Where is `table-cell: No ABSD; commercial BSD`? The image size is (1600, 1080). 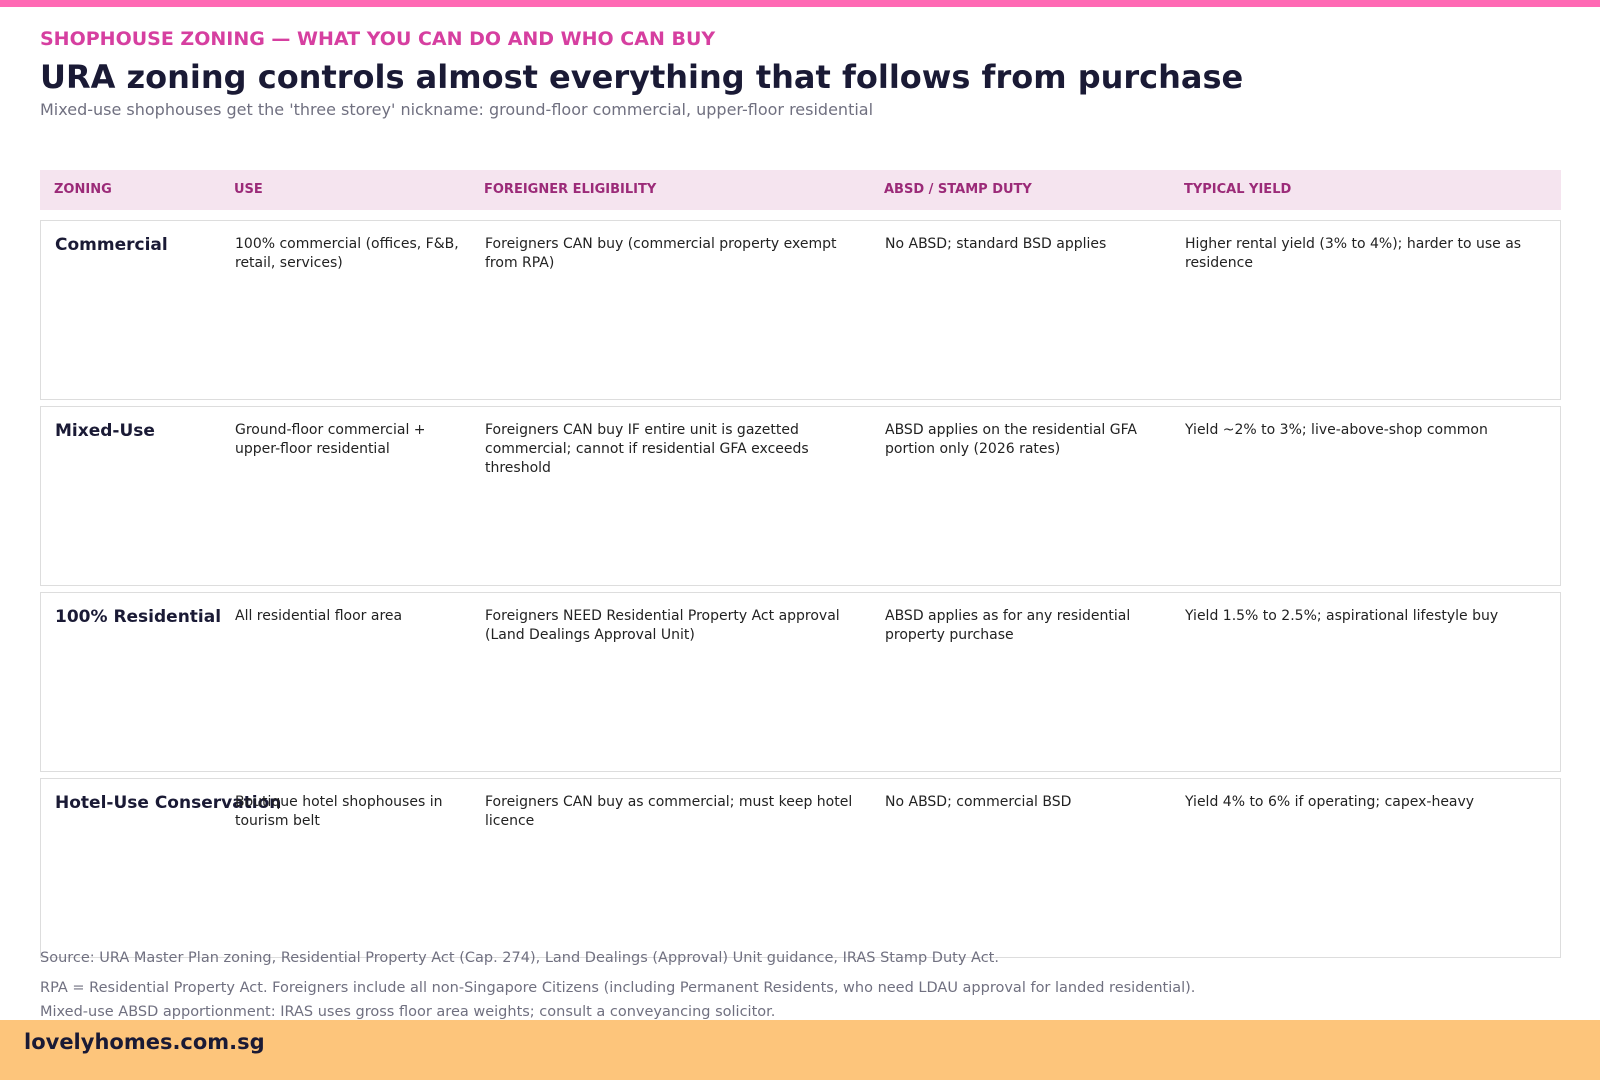
table-cell: No ABSD; commercial BSD is located at coordinates (978, 802).